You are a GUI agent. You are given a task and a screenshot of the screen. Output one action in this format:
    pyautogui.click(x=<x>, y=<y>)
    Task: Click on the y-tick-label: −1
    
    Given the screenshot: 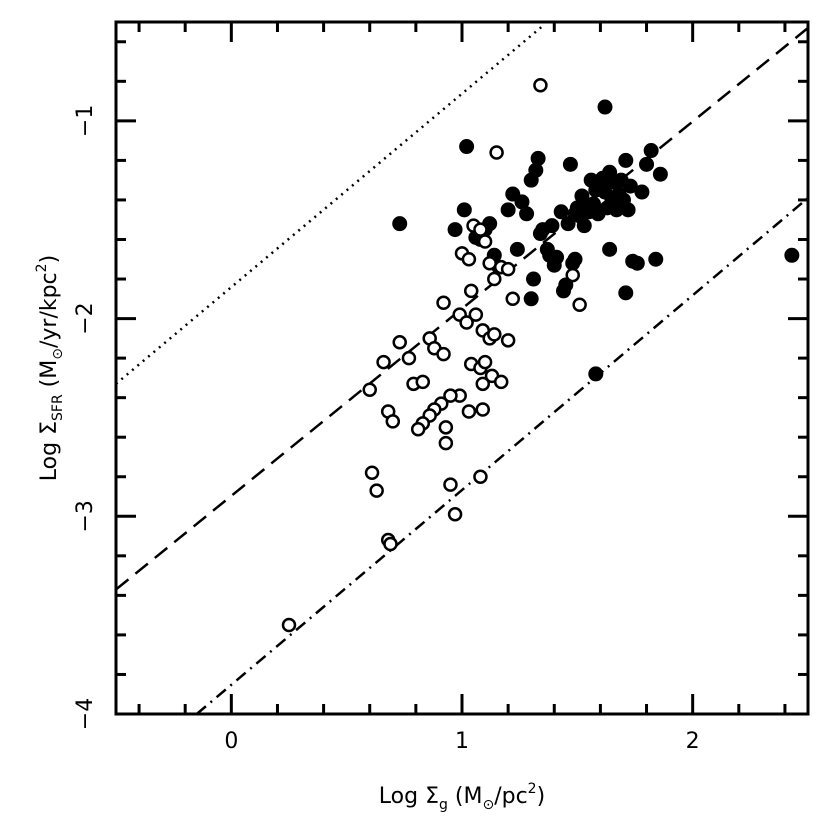 What is the action you would take?
    pyautogui.click(x=85, y=121)
    